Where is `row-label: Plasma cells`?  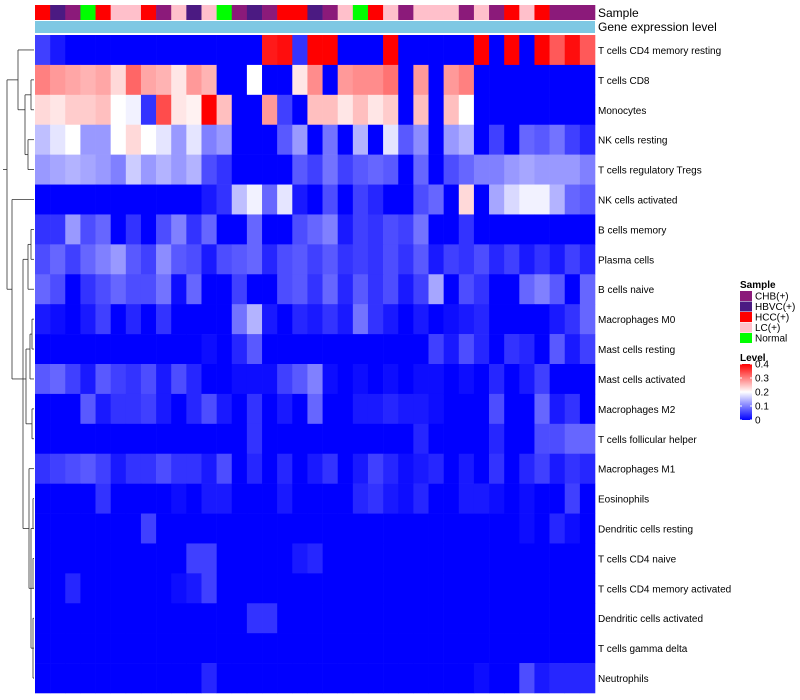
row-label: Plasma cells is located at coordinates (626, 260).